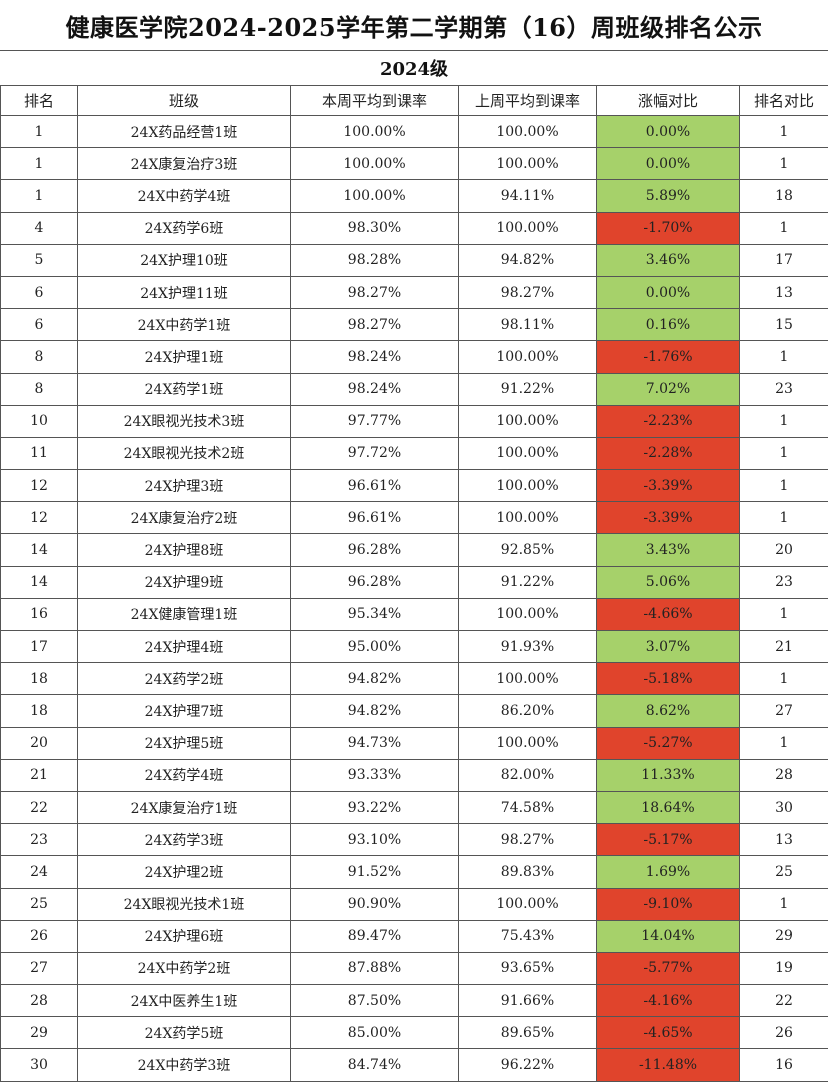  Describe the element at coordinates (668, 679) in the screenshot. I see `cell-change: -5.18%` at that location.